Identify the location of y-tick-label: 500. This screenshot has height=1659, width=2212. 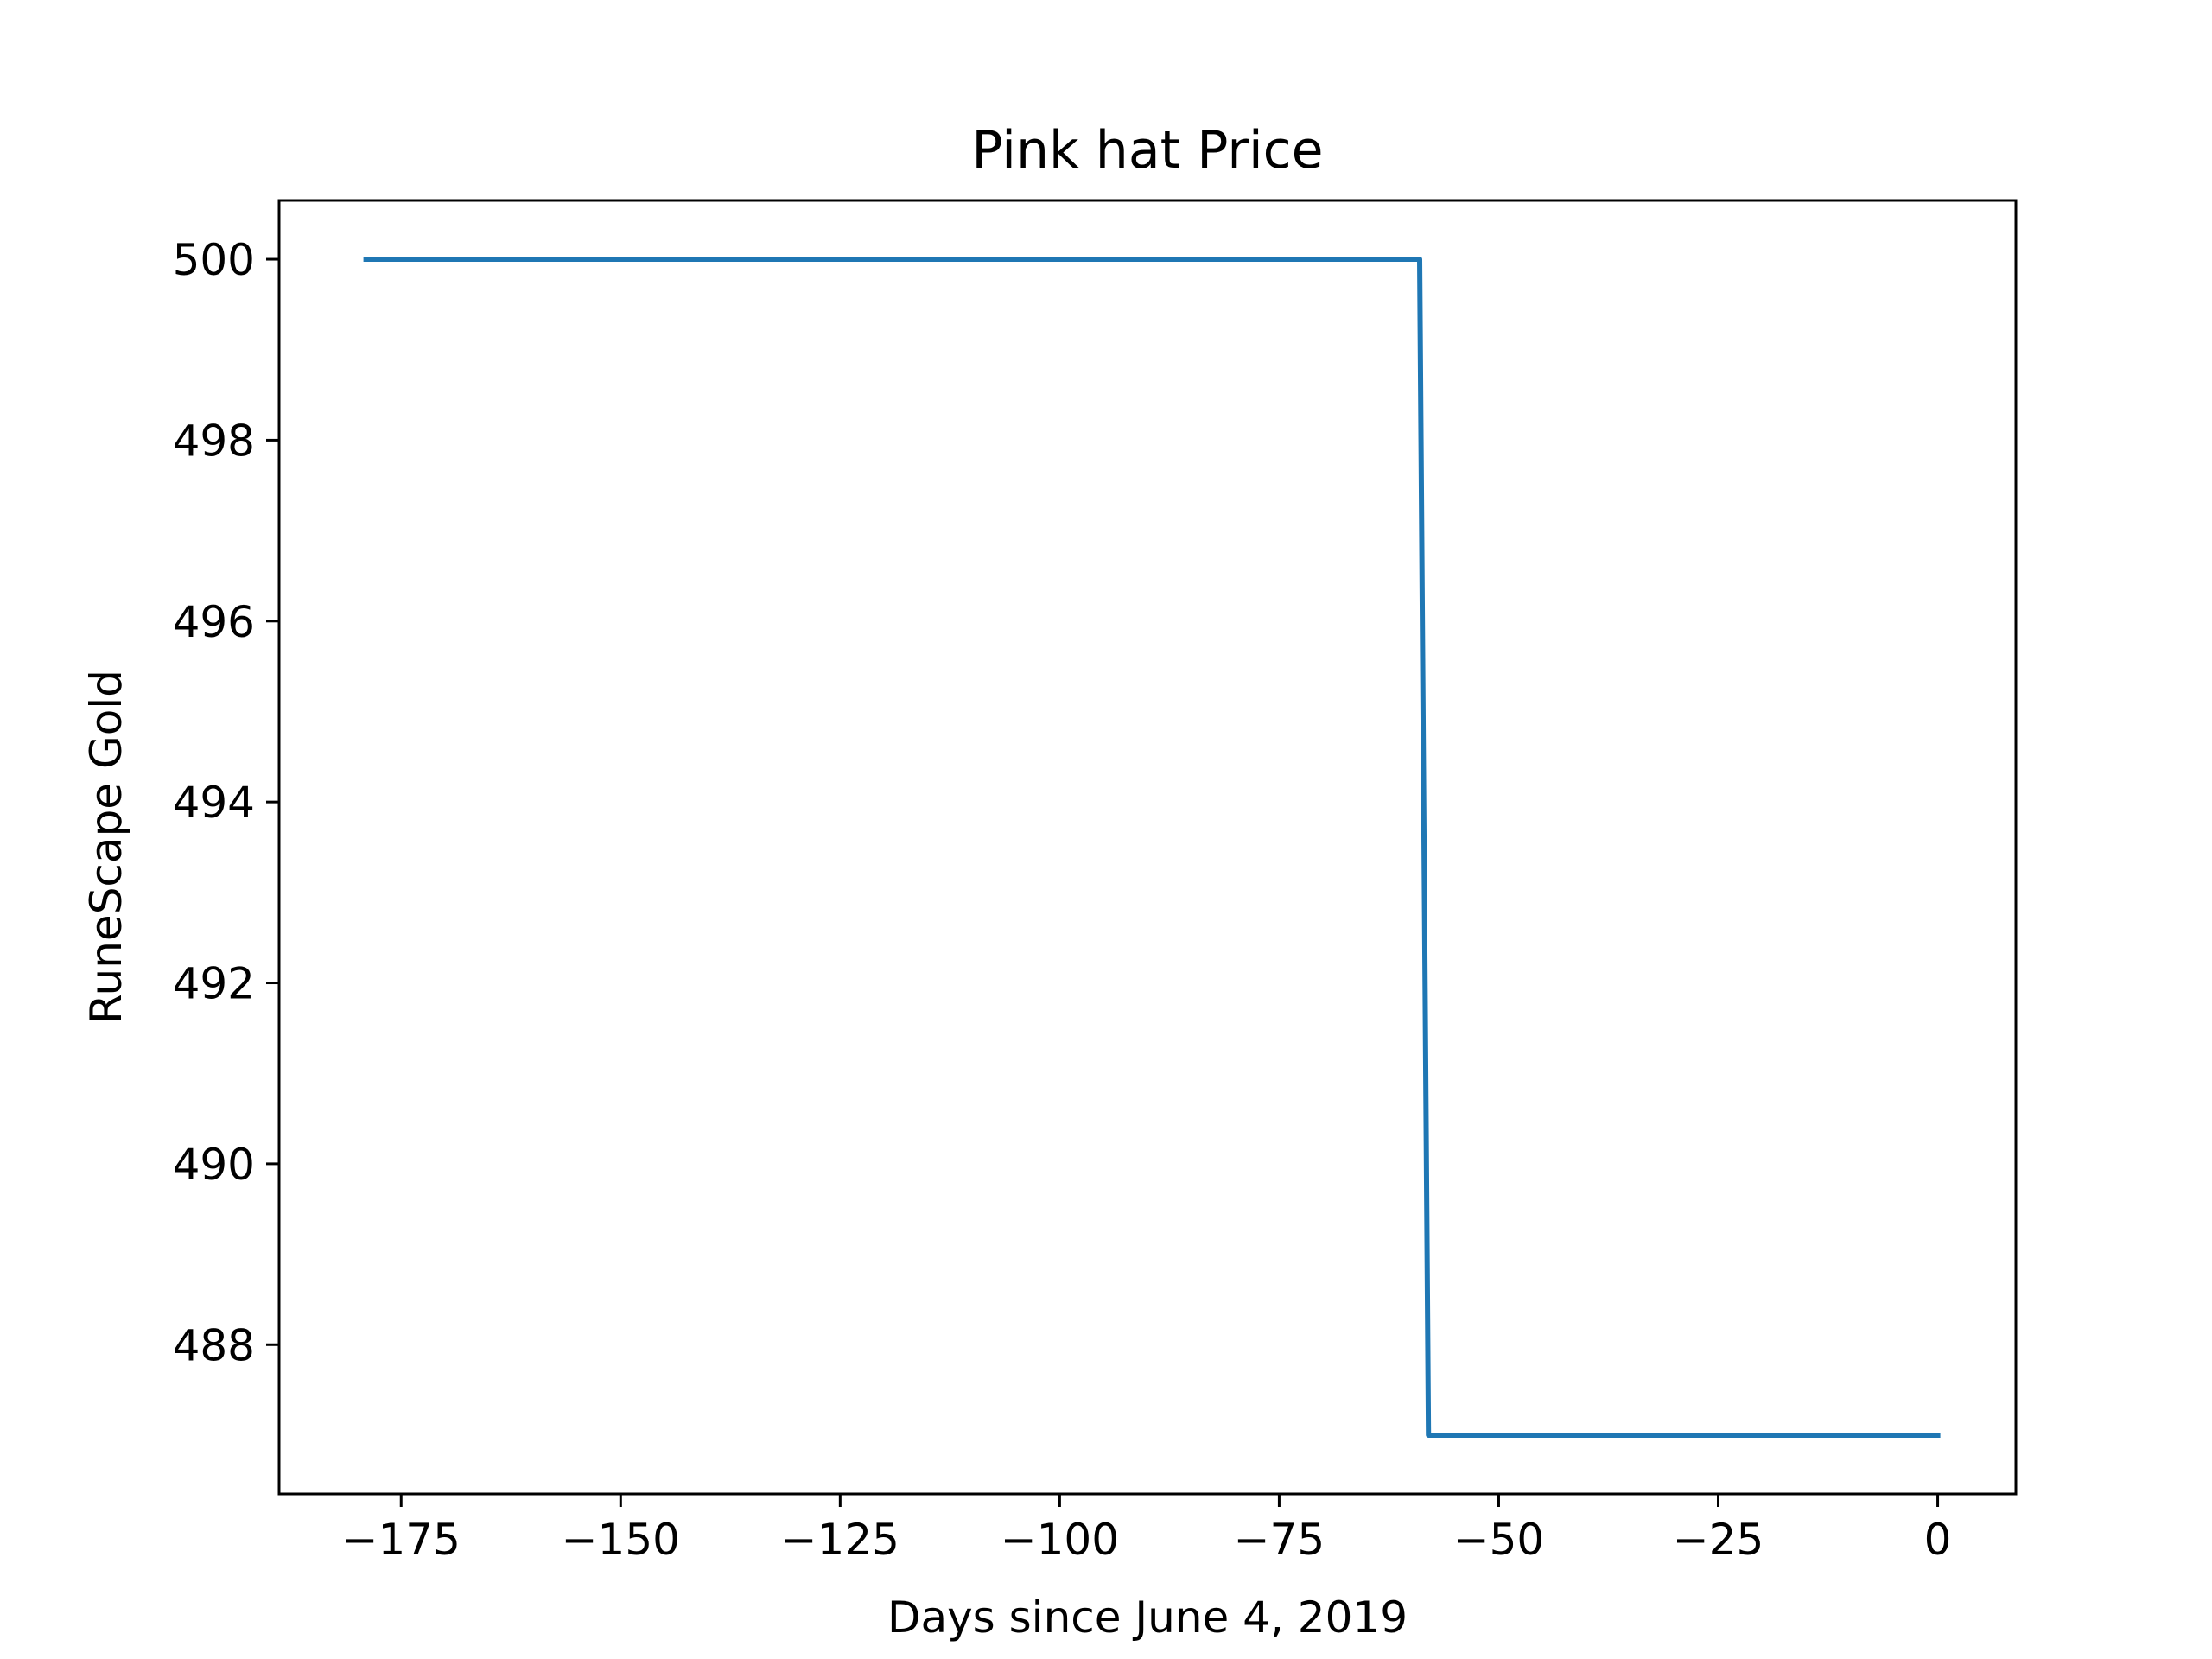
(214, 260).